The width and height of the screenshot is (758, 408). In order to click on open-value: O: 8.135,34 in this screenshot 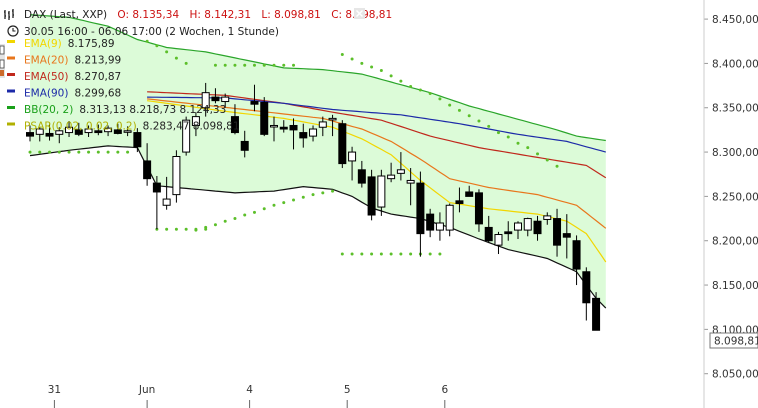, I will do `click(148, 15)`.